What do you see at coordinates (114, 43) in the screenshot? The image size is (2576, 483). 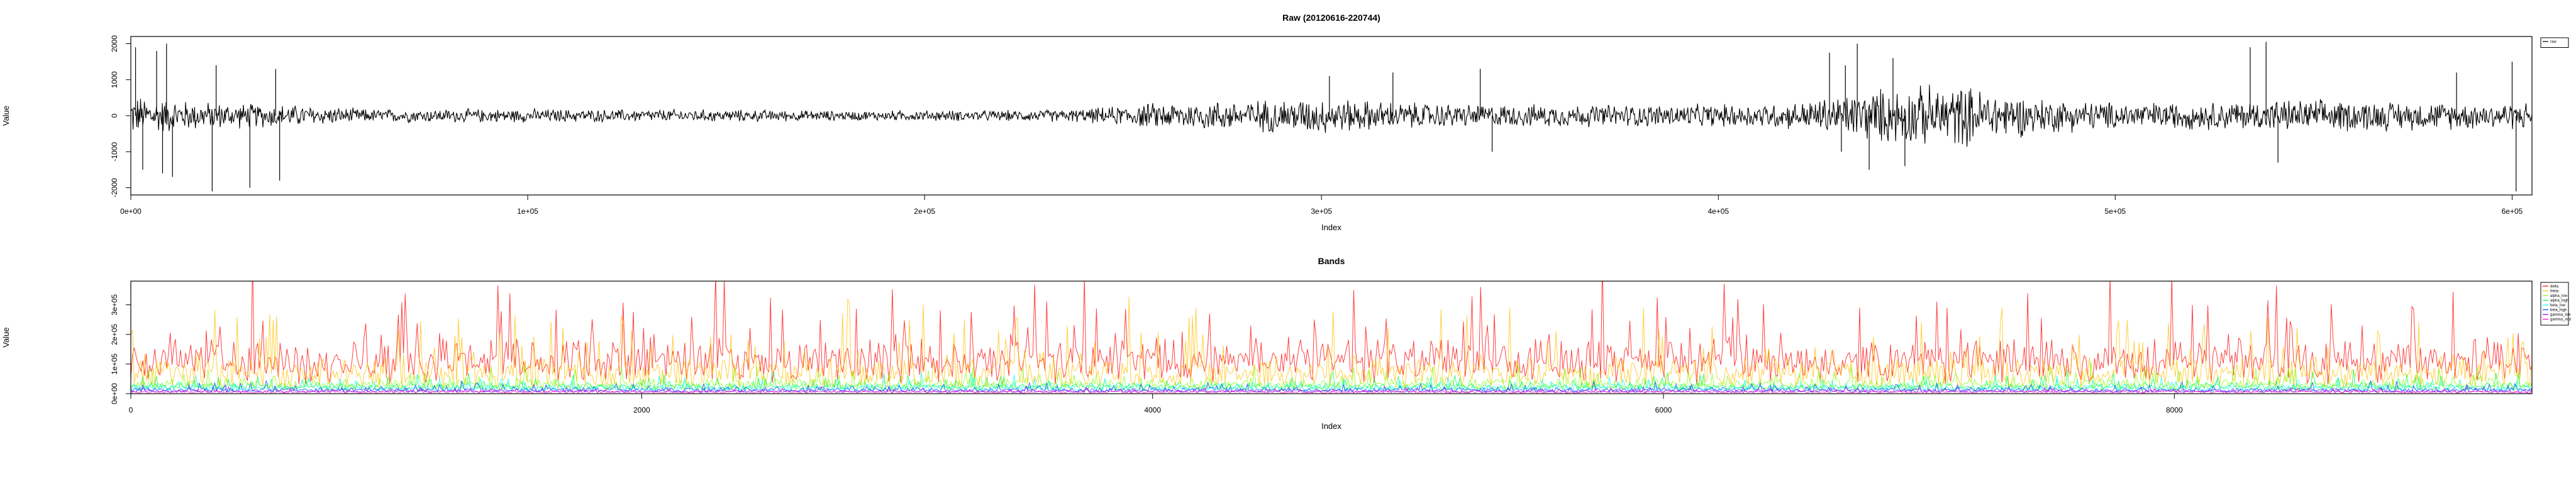 I see `y-tick-label: 2000` at bounding box center [114, 43].